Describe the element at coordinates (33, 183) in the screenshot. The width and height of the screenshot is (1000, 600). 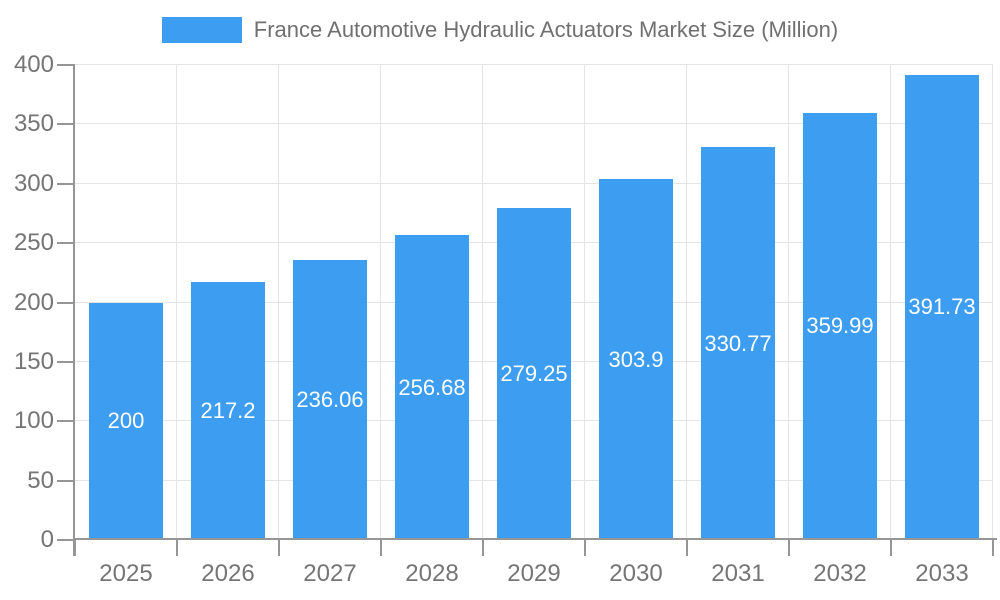
I see `y-tick-label: 300` at that location.